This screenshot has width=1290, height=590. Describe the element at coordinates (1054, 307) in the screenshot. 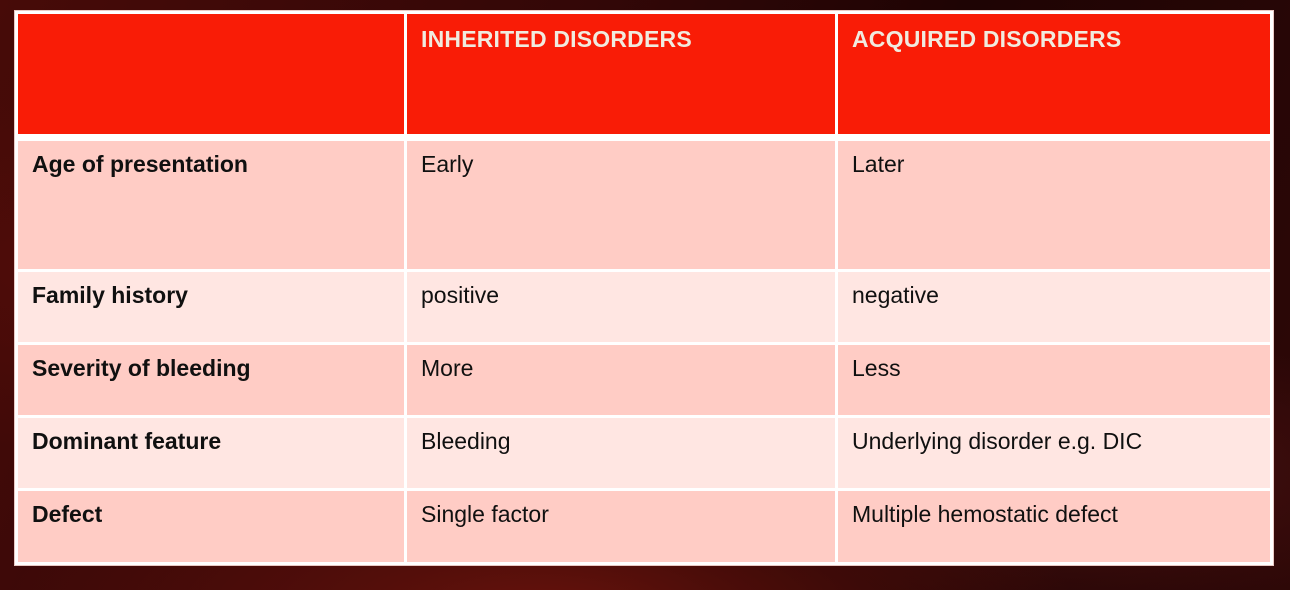

I see `cell-acquired-value: negative` at that location.